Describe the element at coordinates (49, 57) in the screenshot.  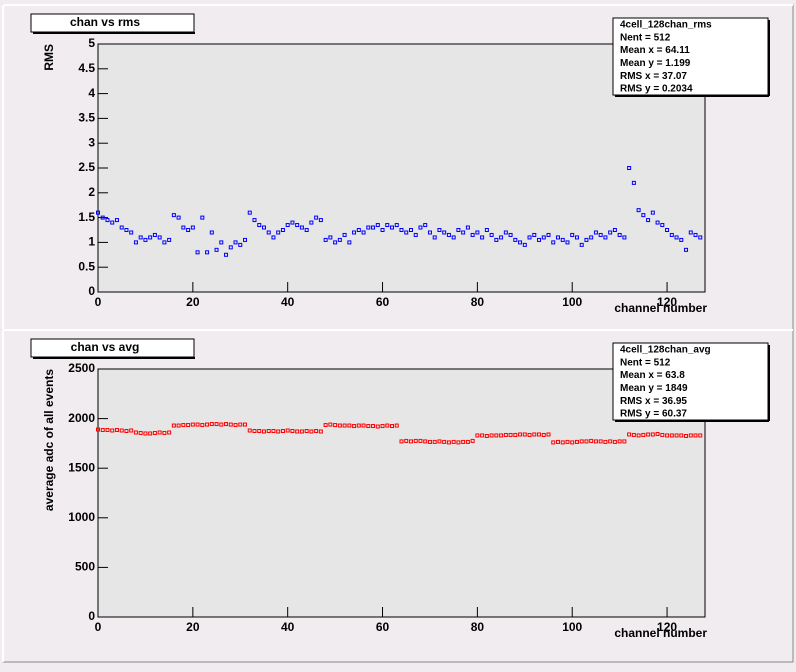
I see `y-axis-label: RMS` at that location.